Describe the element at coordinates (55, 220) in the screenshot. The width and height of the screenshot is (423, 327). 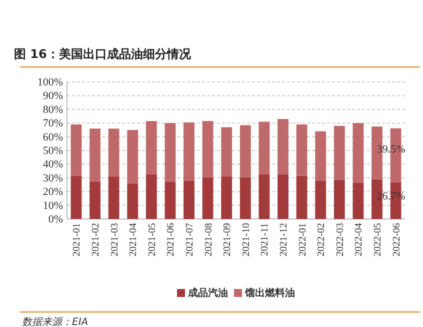
I see `y-tick-label: 0%` at that location.